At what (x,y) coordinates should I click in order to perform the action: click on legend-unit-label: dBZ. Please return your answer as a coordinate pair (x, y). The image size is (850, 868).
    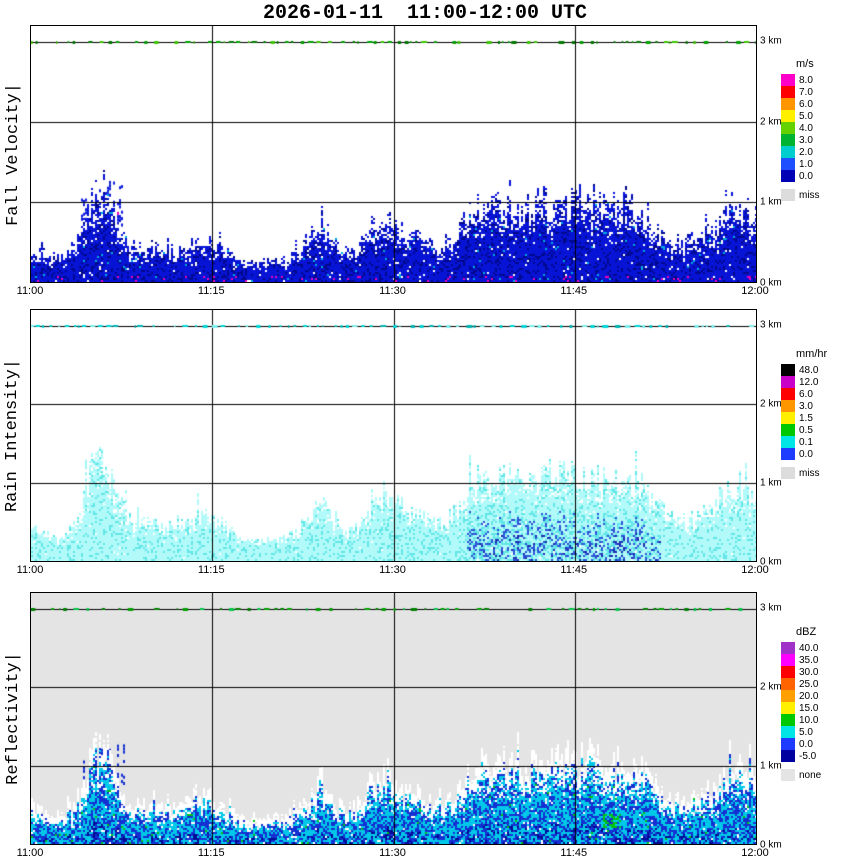
    Looking at the image, I should click on (806, 632).